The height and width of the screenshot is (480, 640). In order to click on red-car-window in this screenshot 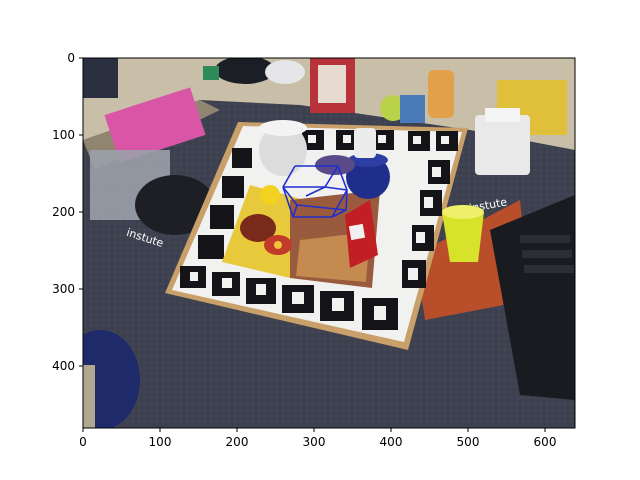, I will do `click(357, 232)`.